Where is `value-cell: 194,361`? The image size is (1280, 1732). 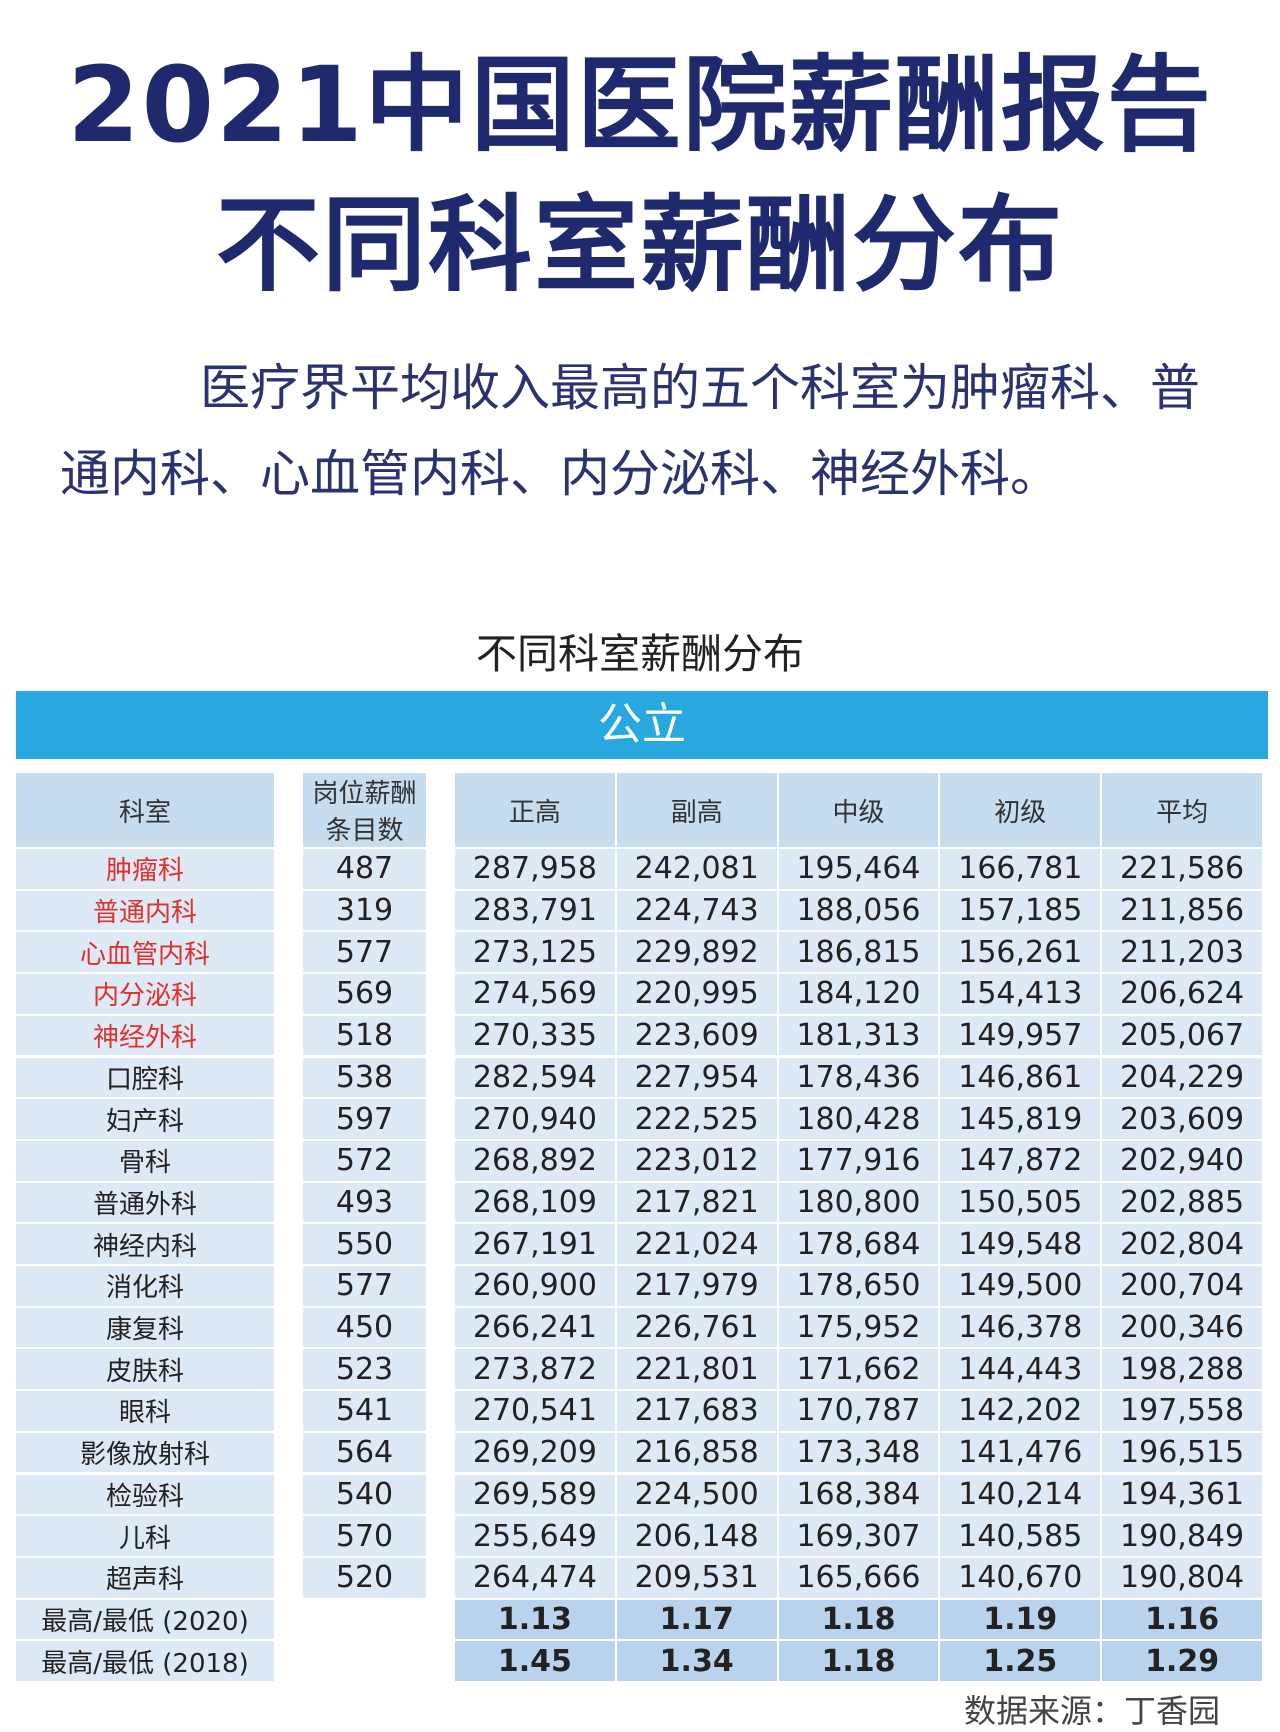
value-cell: 194,361 is located at coordinates (1183, 1495).